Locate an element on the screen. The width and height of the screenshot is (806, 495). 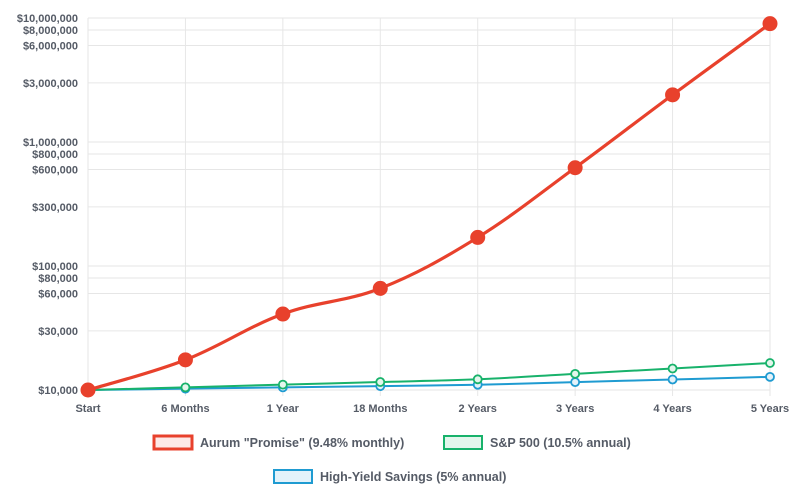
legend-item-0: Aurum "Promise" (9.48% monthly) is located at coordinates (278, 442).